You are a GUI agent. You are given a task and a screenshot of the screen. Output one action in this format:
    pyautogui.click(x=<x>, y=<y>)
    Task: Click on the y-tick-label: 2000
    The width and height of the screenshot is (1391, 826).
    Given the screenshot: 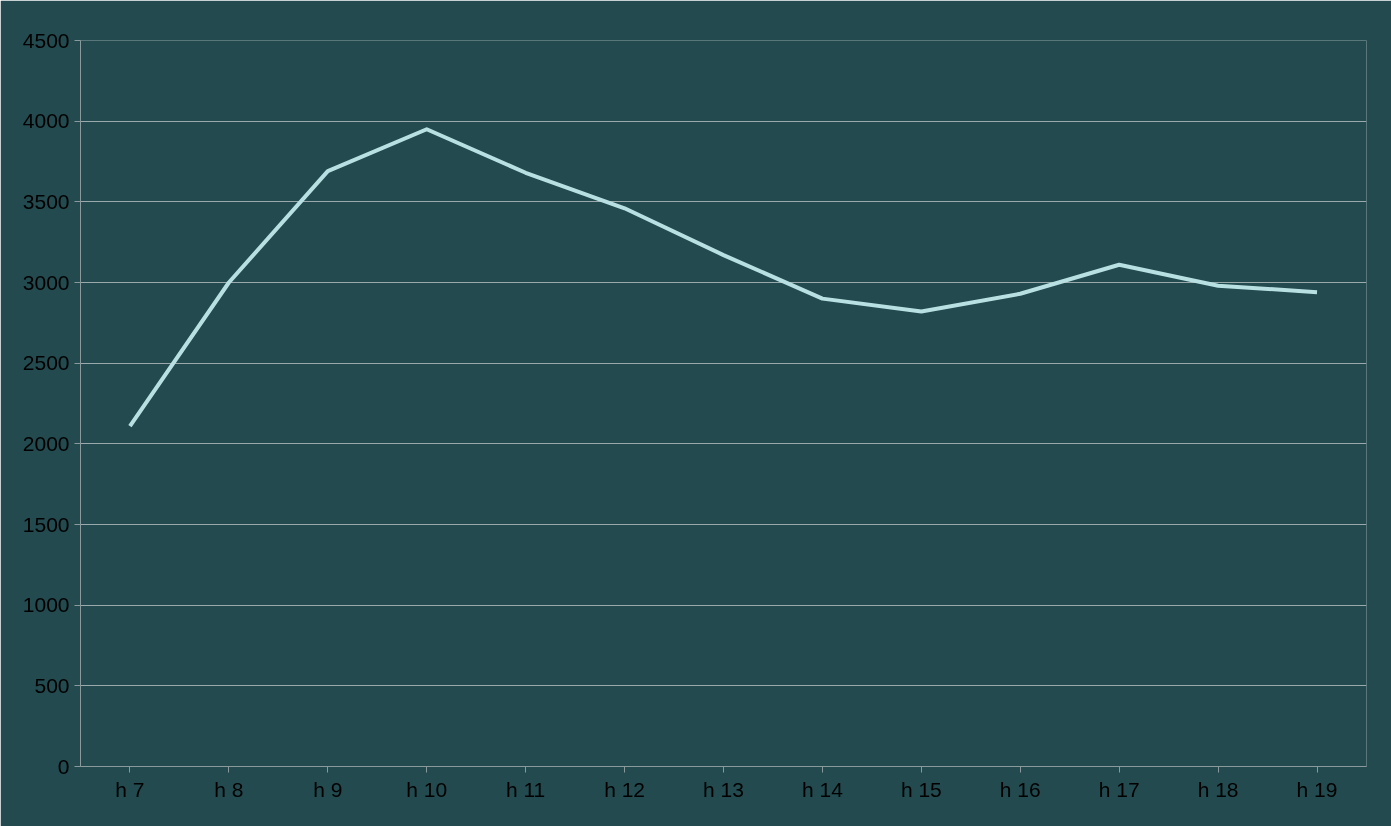 What is the action you would take?
    pyautogui.click(x=46, y=443)
    